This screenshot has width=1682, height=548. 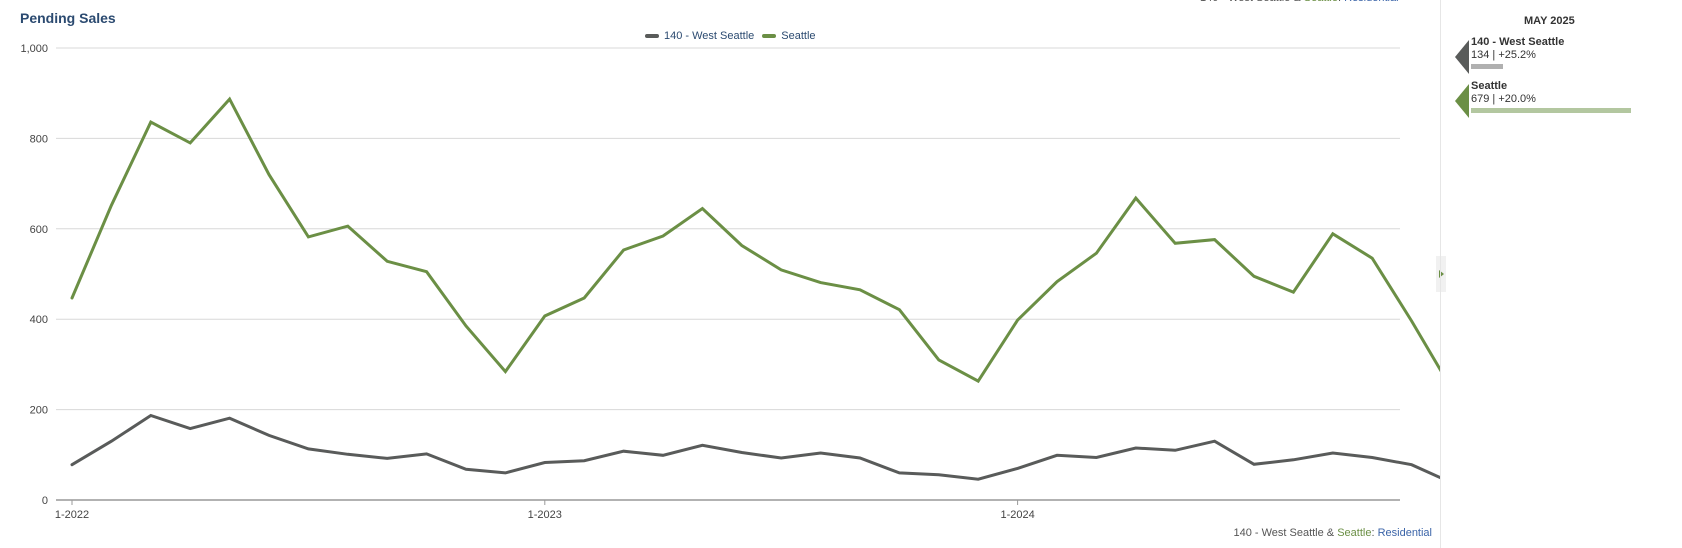 I want to click on y-tick-label: 1,000, so click(x=34, y=49).